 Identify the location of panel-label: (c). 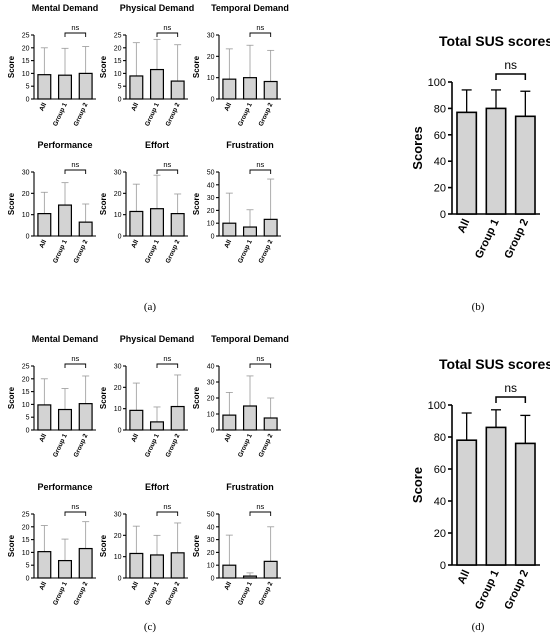
(150, 627).